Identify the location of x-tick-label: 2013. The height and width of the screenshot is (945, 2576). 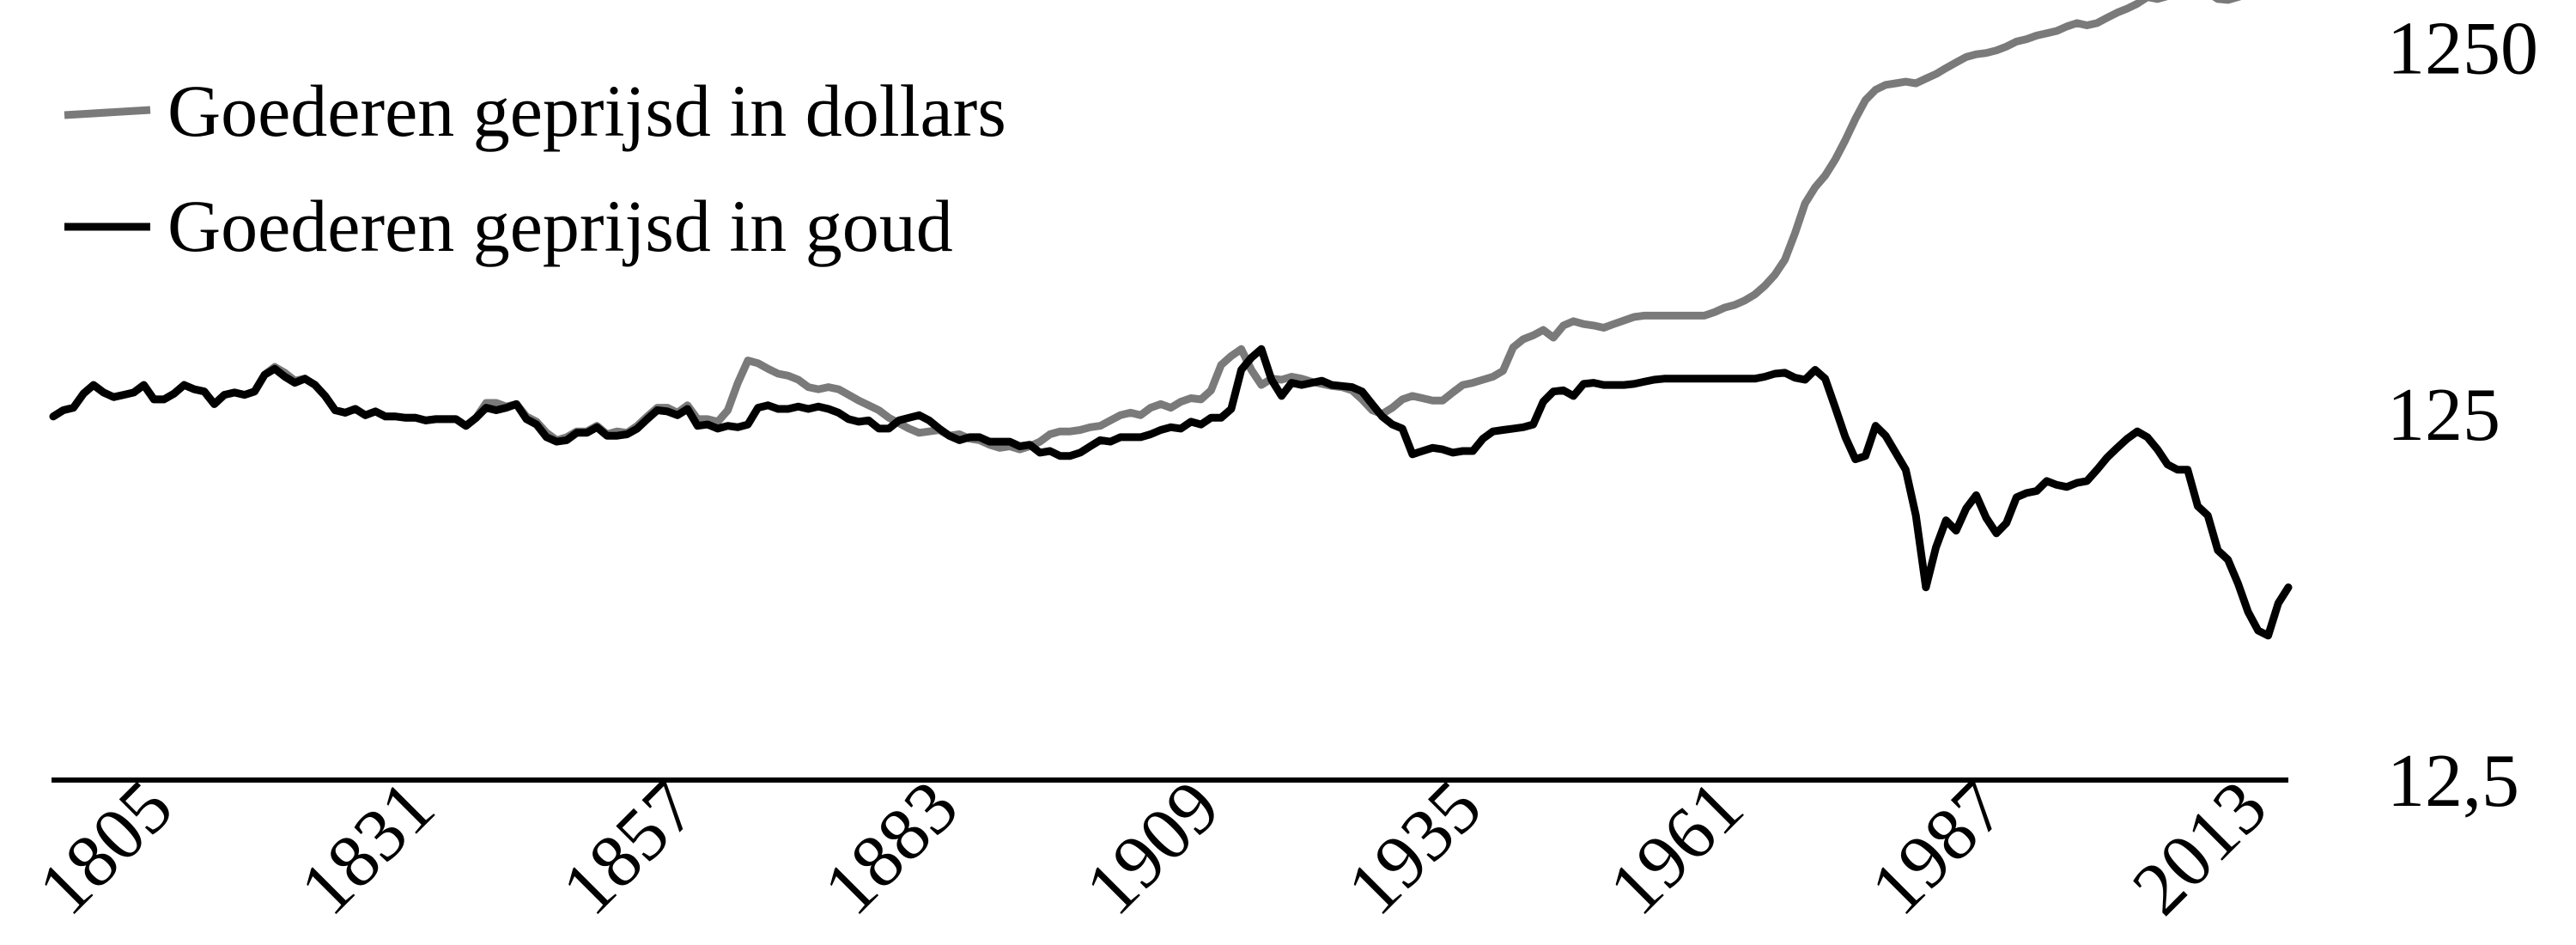
(2200, 848).